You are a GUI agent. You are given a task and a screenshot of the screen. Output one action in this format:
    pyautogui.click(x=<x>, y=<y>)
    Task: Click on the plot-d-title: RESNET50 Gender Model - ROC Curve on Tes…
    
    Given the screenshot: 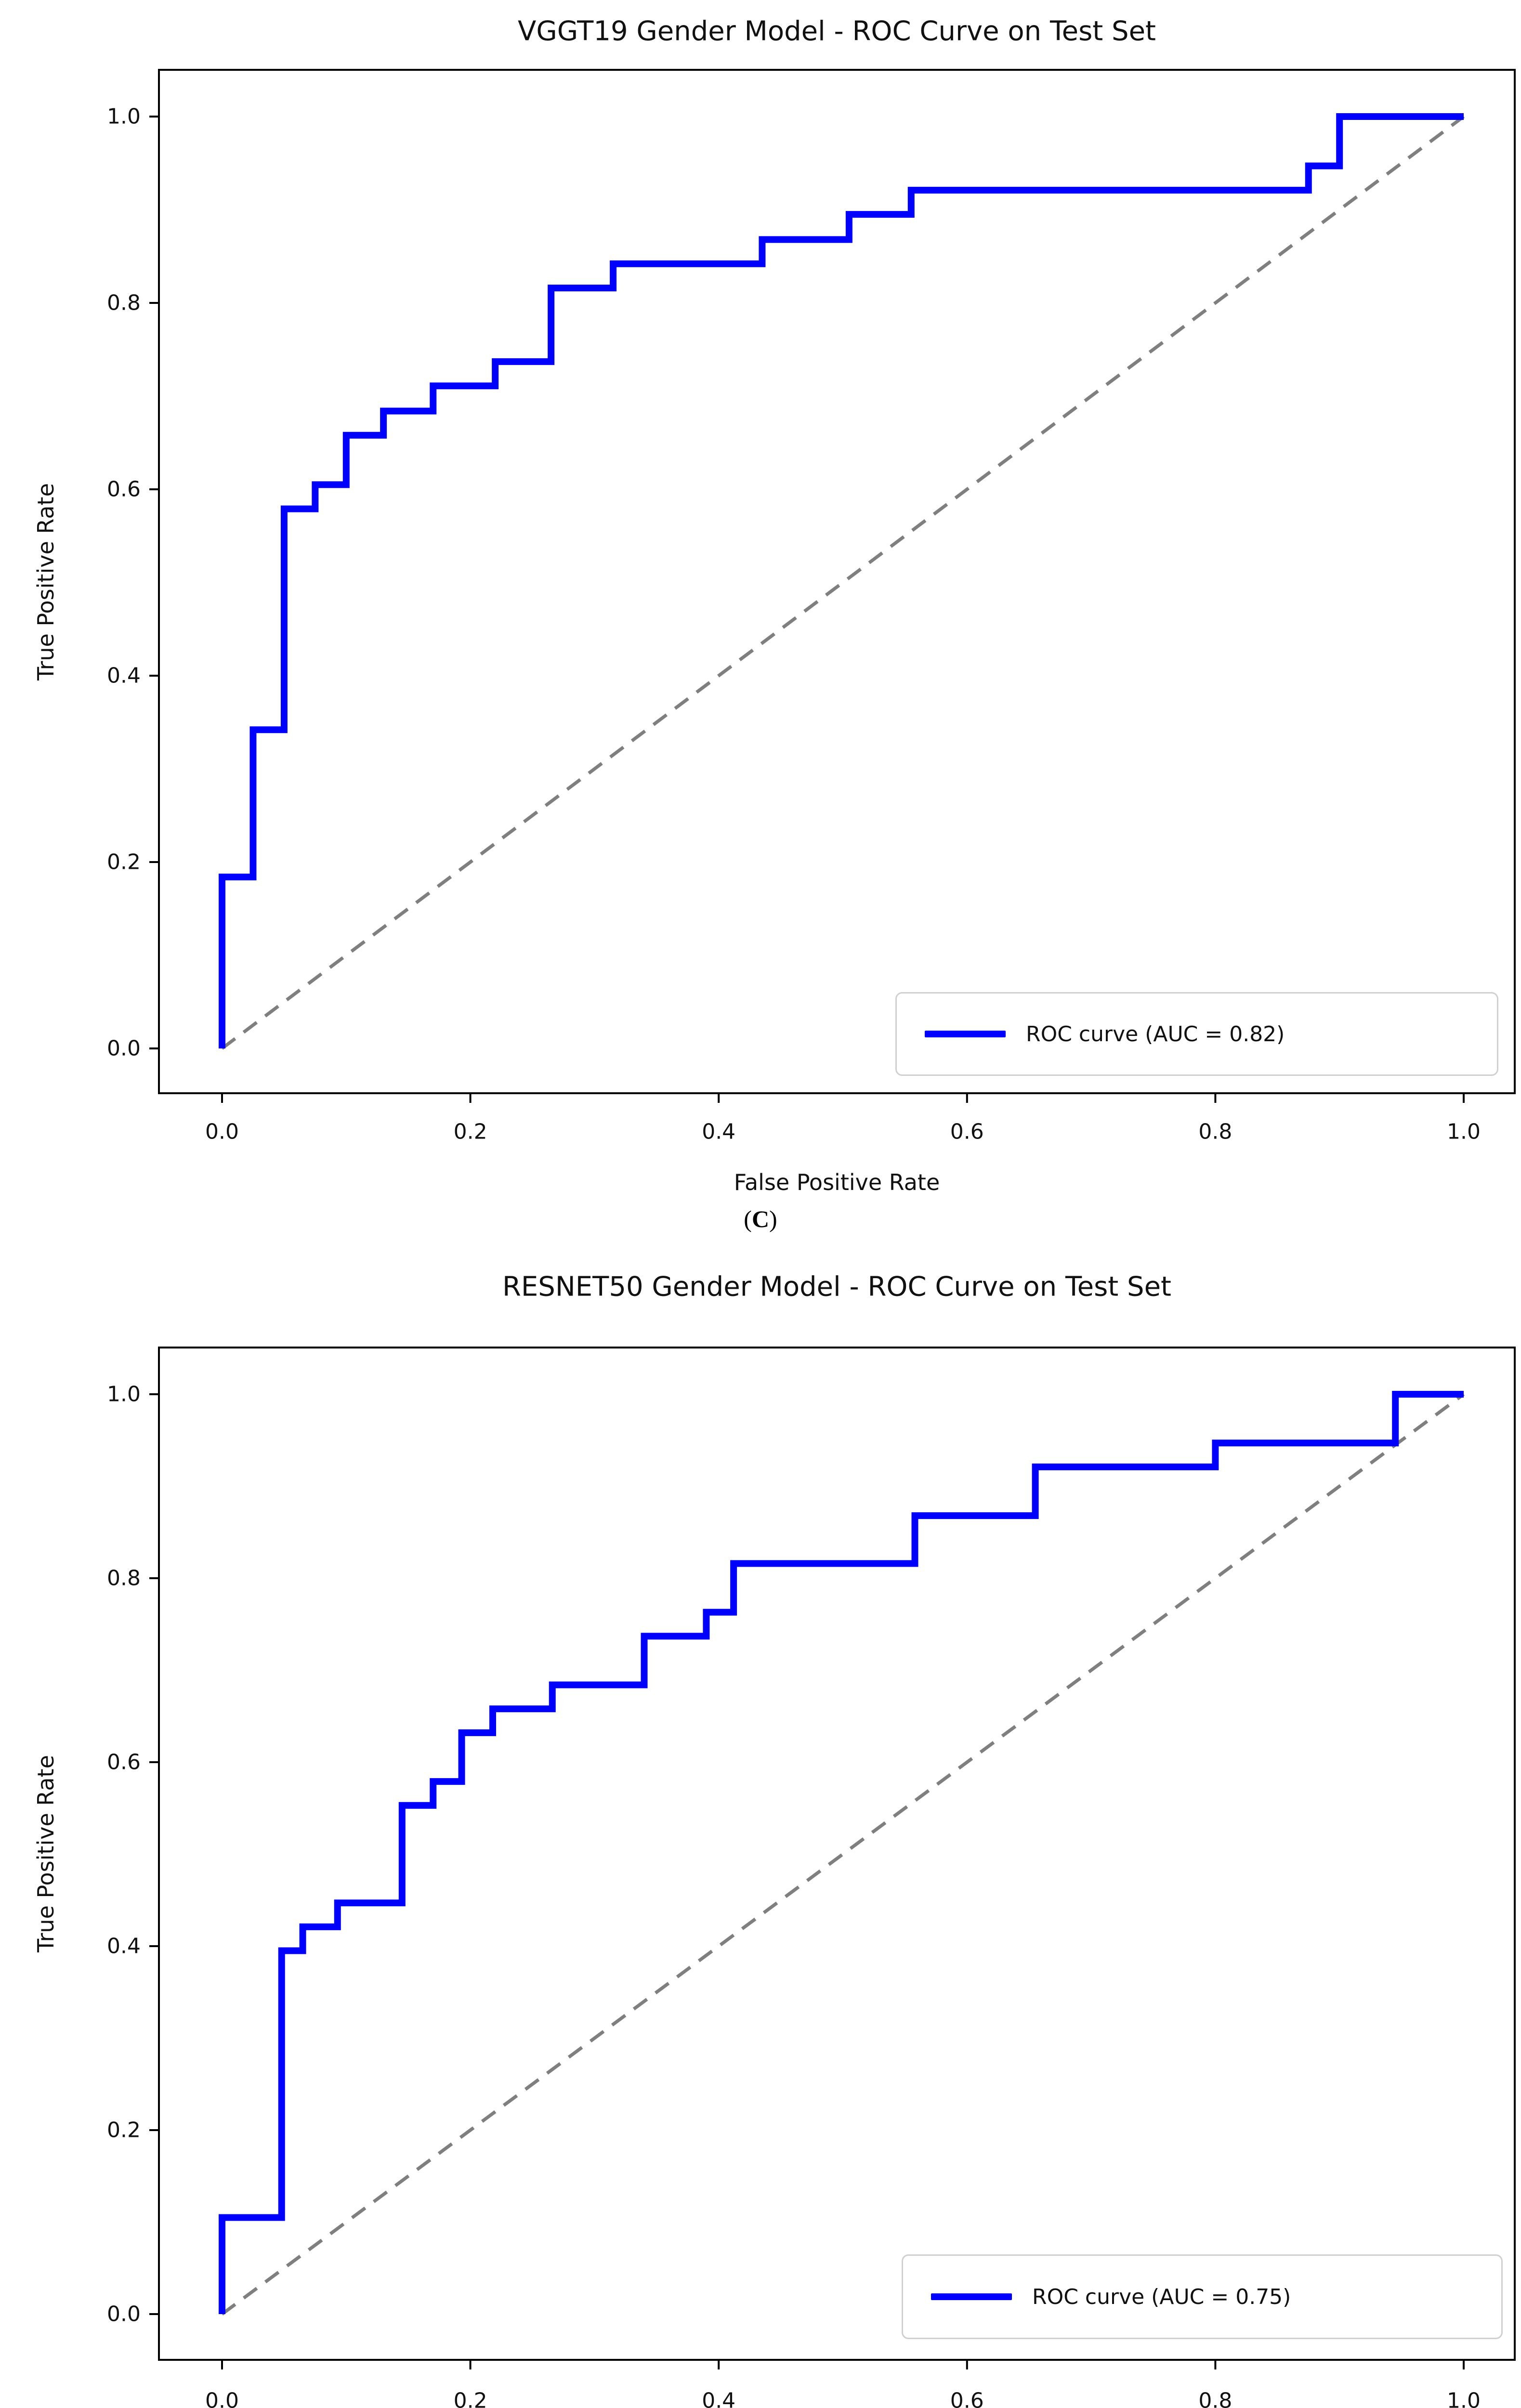 What is the action you would take?
    pyautogui.click(x=836, y=1287)
    